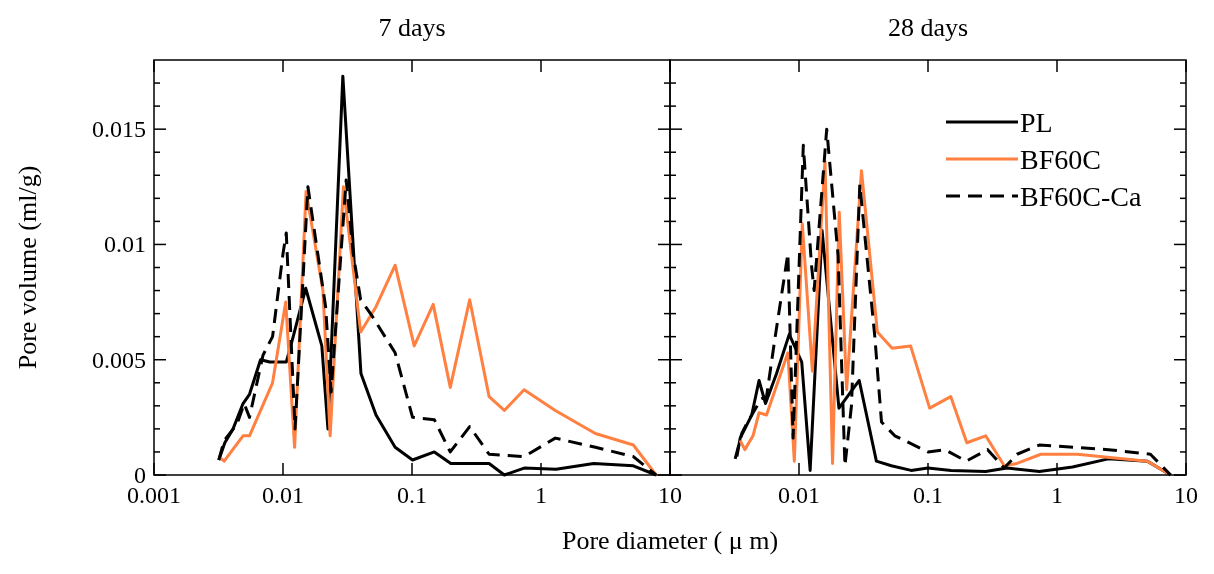  What do you see at coordinates (27, 267) in the screenshot?
I see `y-axis-title: Pore volume (ml/g)` at bounding box center [27, 267].